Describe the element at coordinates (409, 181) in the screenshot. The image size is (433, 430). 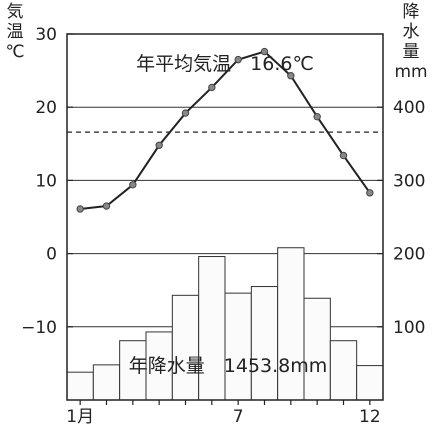
I see `right-tick-label: 300` at that location.